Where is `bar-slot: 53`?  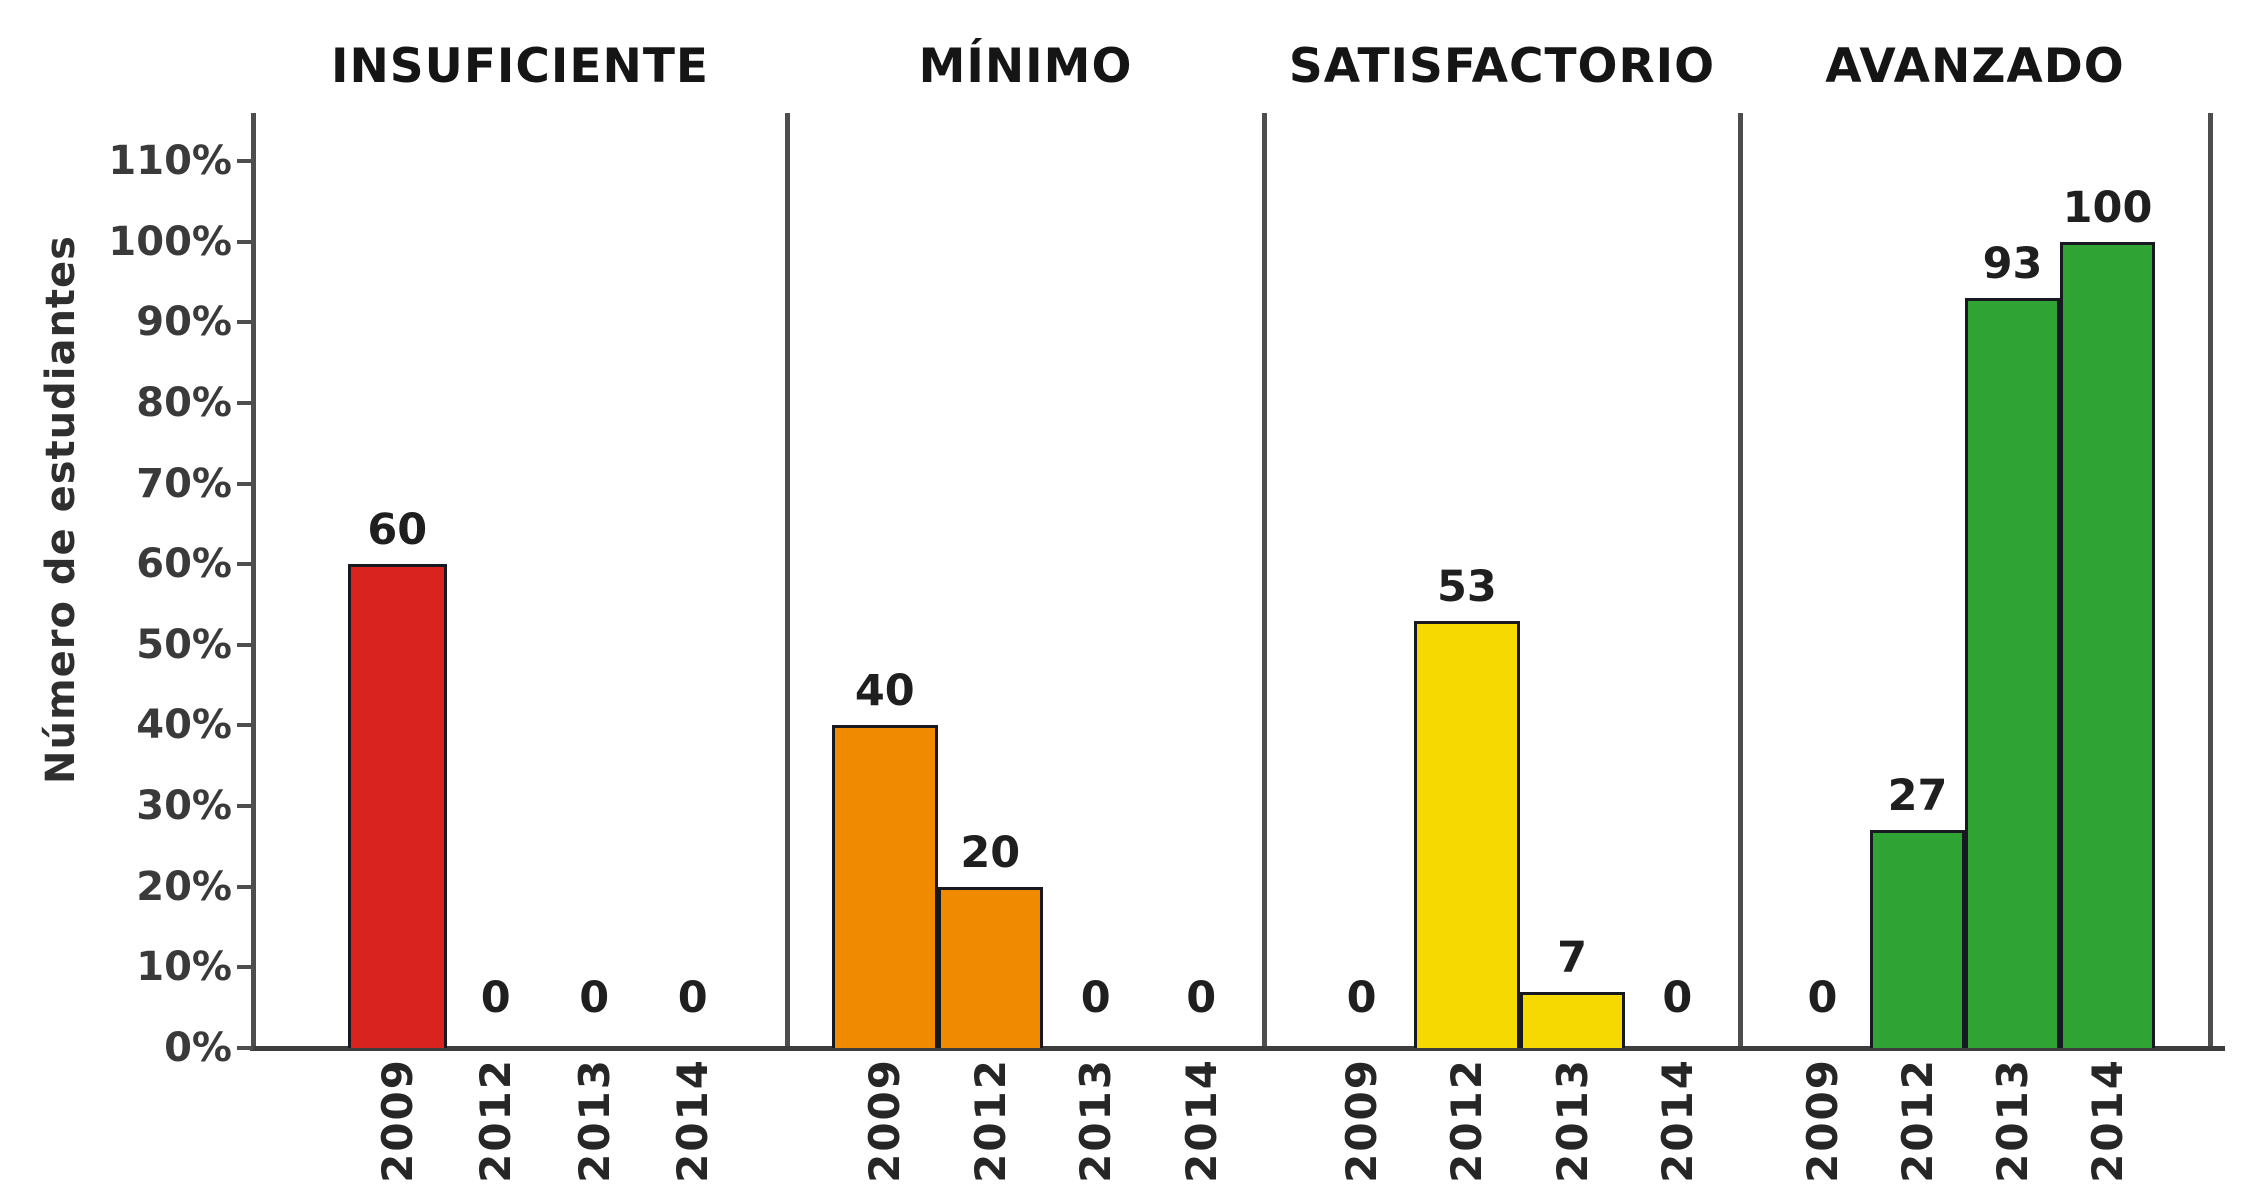 bar-slot: 53 is located at coordinates (1467, 581).